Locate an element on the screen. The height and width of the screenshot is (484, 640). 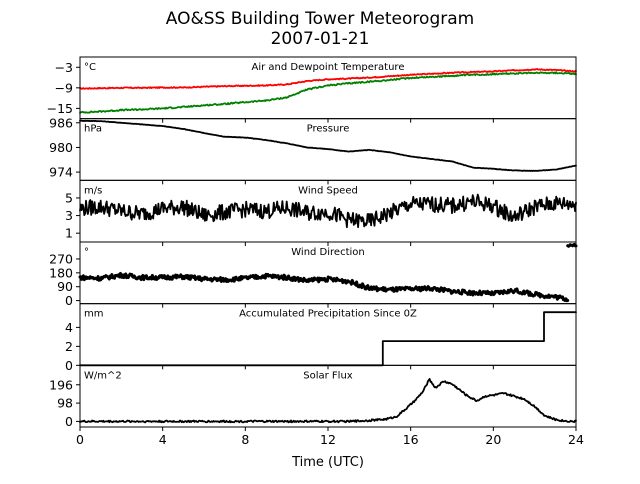
panel-title: Wind Speed is located at coordinates (328, 190).